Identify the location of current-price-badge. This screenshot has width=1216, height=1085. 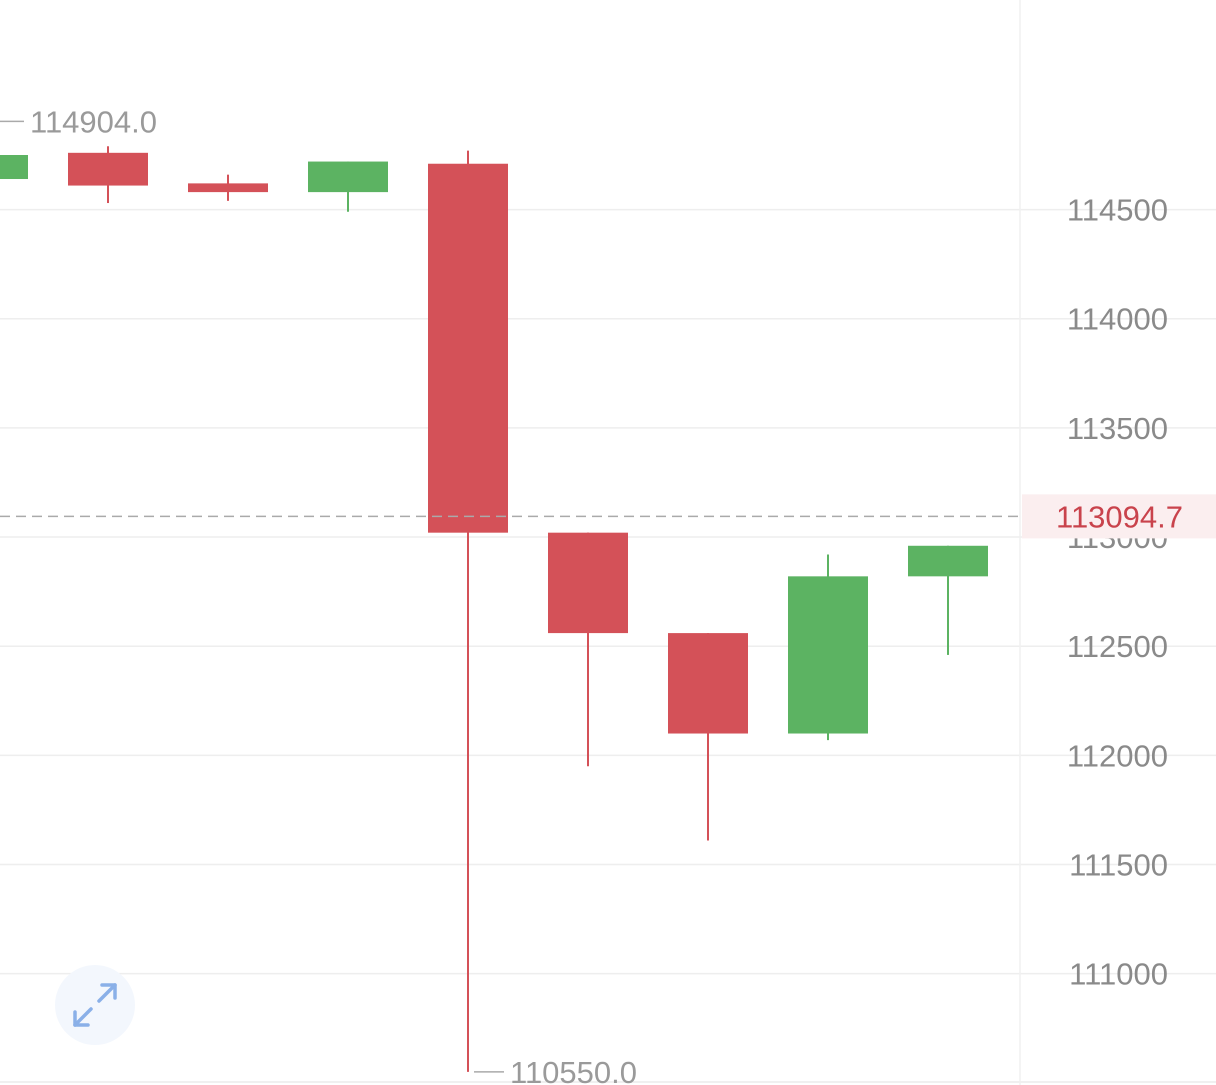
(1119, 516).